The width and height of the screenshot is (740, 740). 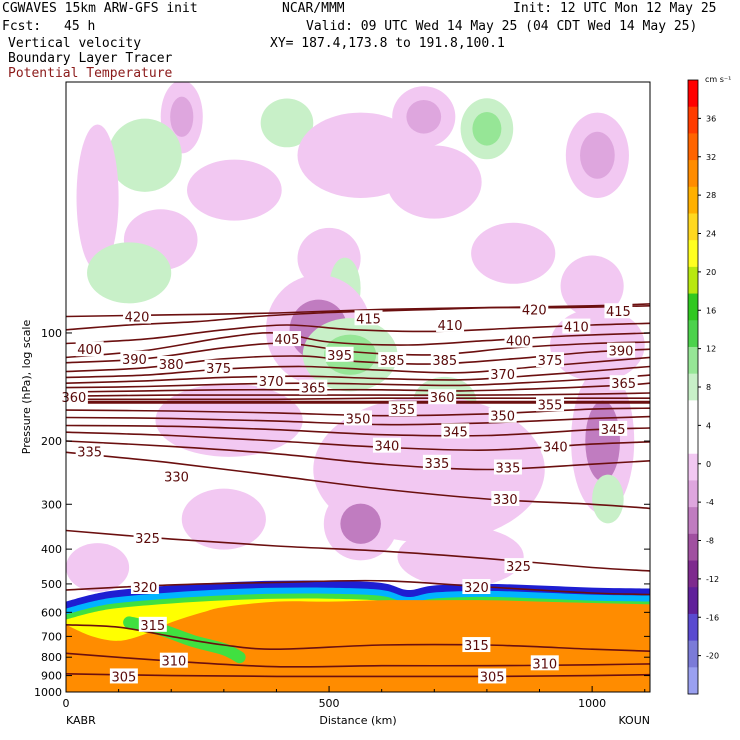 I want to click on left-endpoint-label: KABR, so click(x=81, y=720).